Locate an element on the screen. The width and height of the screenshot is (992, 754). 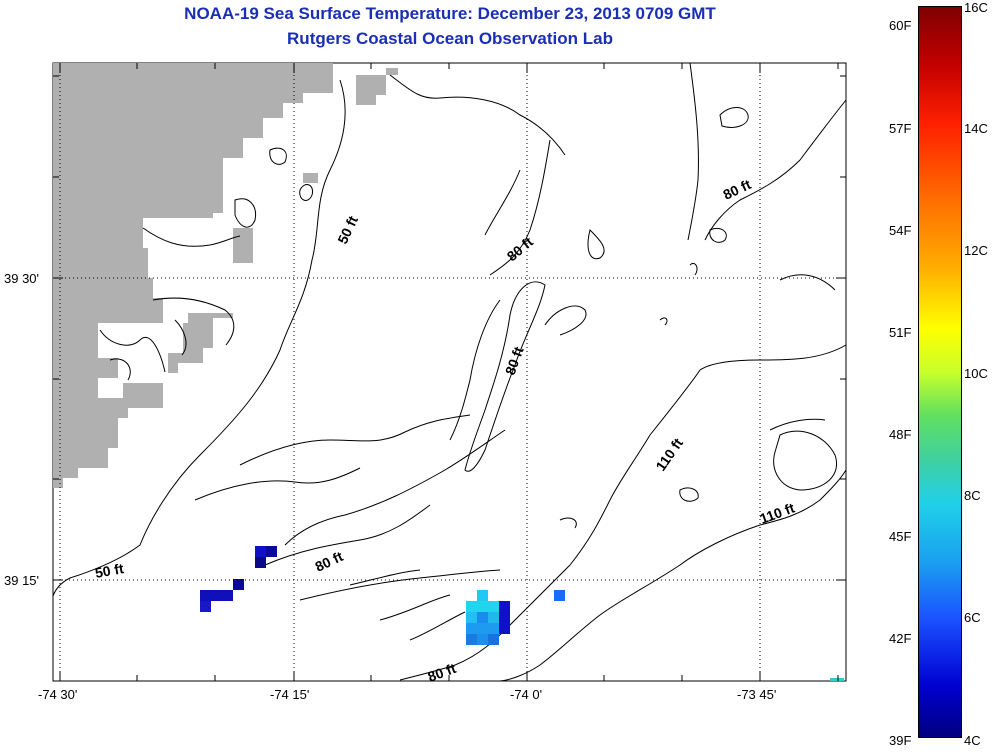
map-subtitle: Rutgers Coastal Ocean Observation Lab is located at coordinates (450, 38).